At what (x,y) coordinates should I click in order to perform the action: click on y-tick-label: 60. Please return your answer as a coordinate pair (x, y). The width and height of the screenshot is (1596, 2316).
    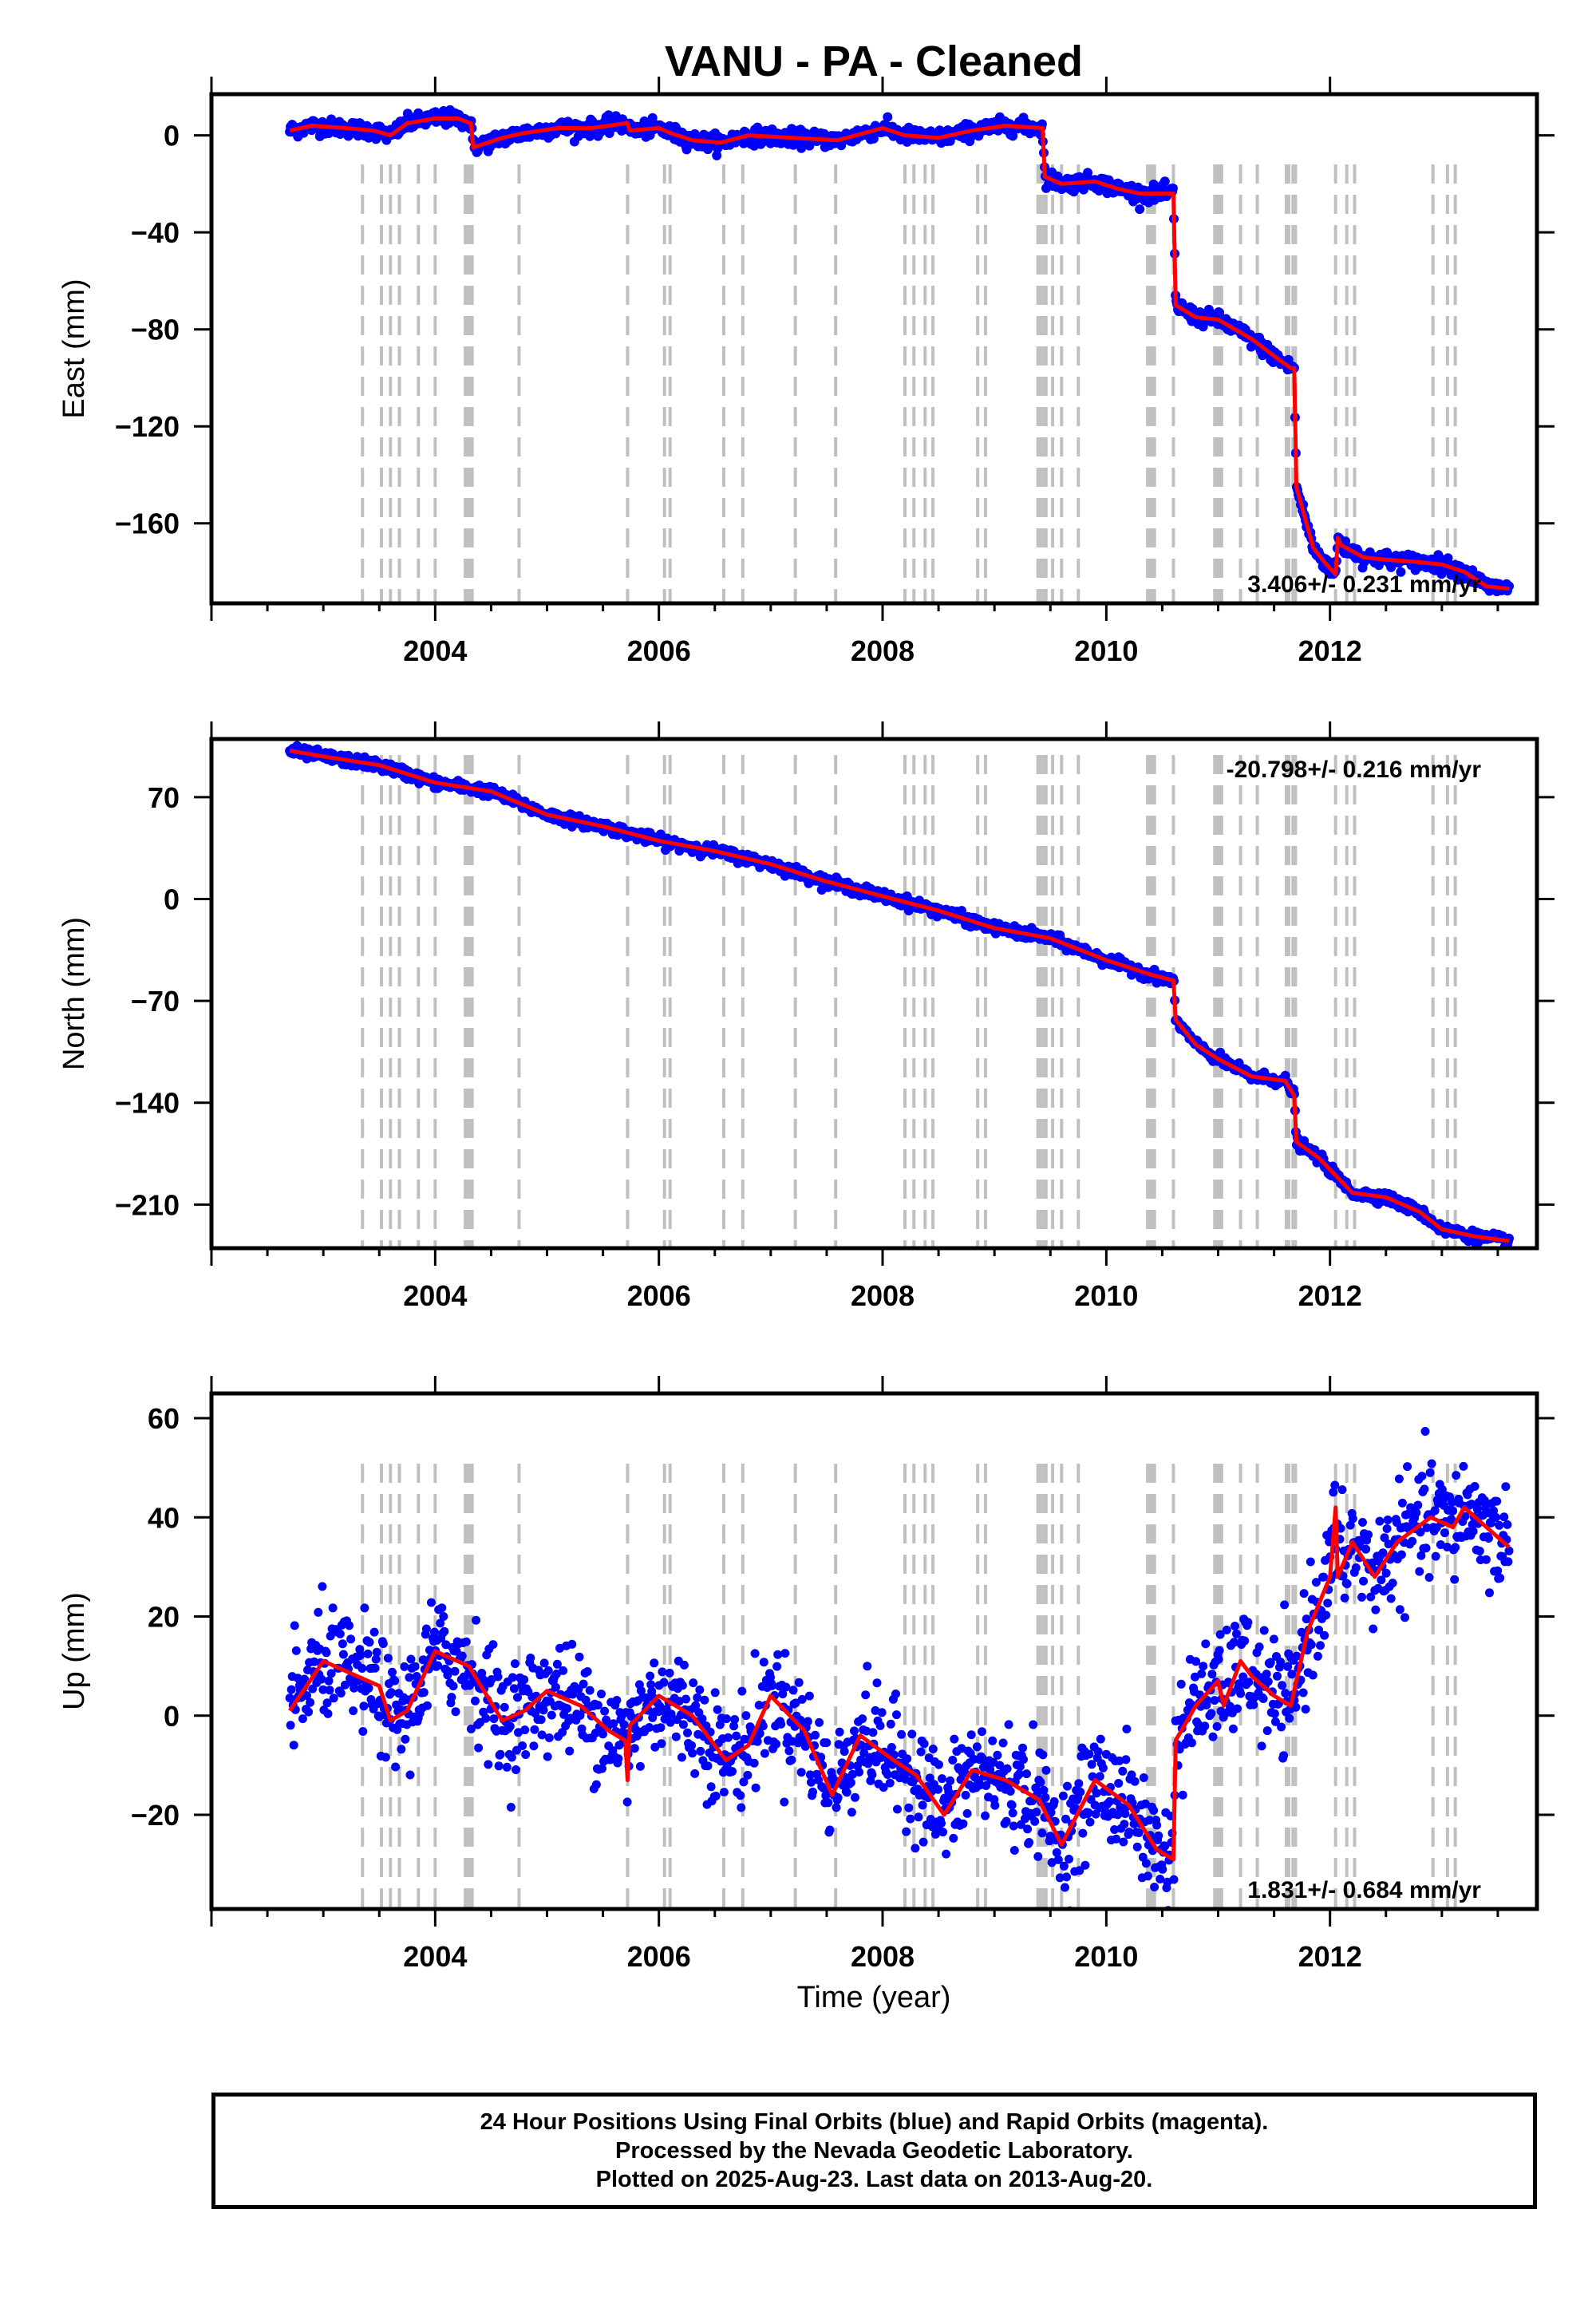
    Looking at the image, I should click on (164, 1418).